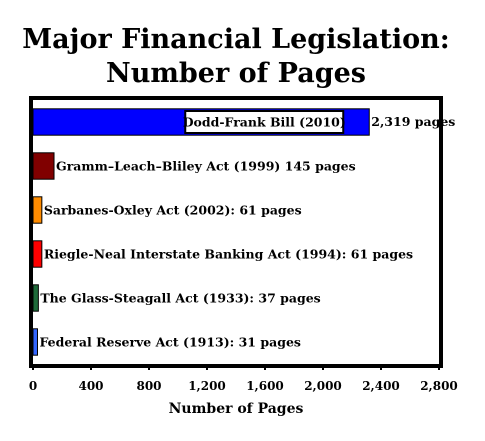 The image size is (485, 441). I want to click on x-tick-label-1: 400, so click(90, 386).